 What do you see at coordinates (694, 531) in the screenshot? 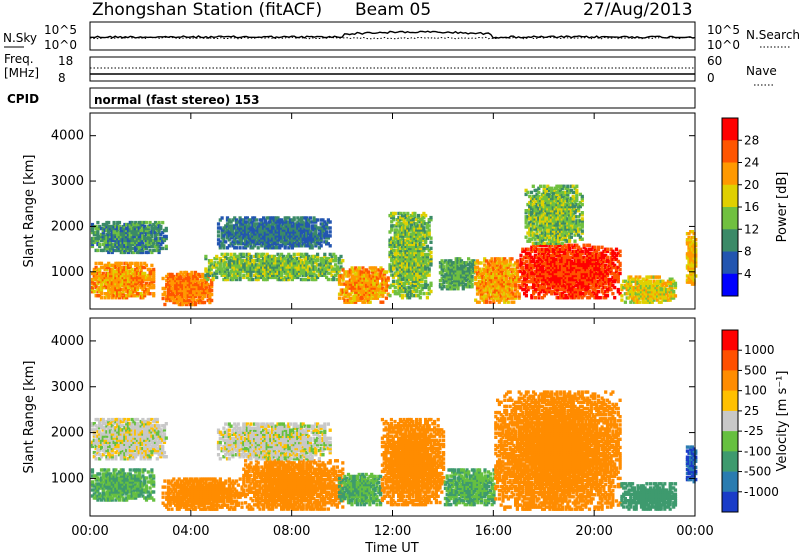
I see `x-tick-label-6: 00:00` at bounding box center [694, 531].